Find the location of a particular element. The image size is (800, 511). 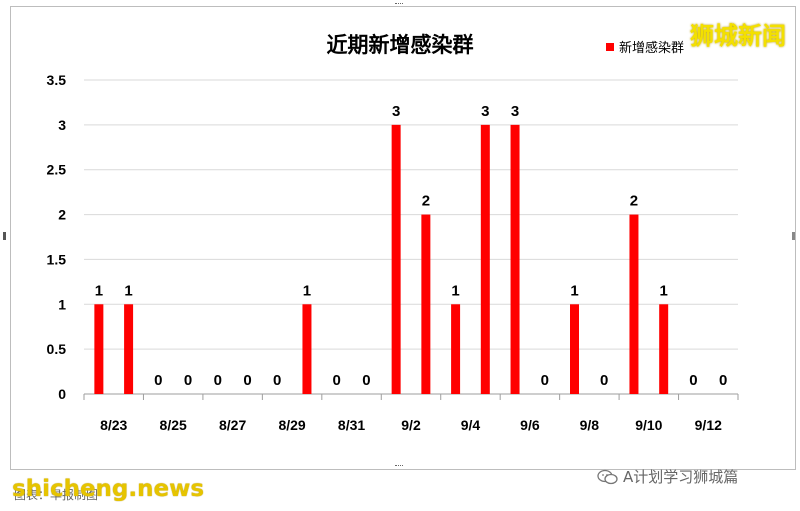

chart-caption: 图表：早报制图 is located at coordinates (56, 495).